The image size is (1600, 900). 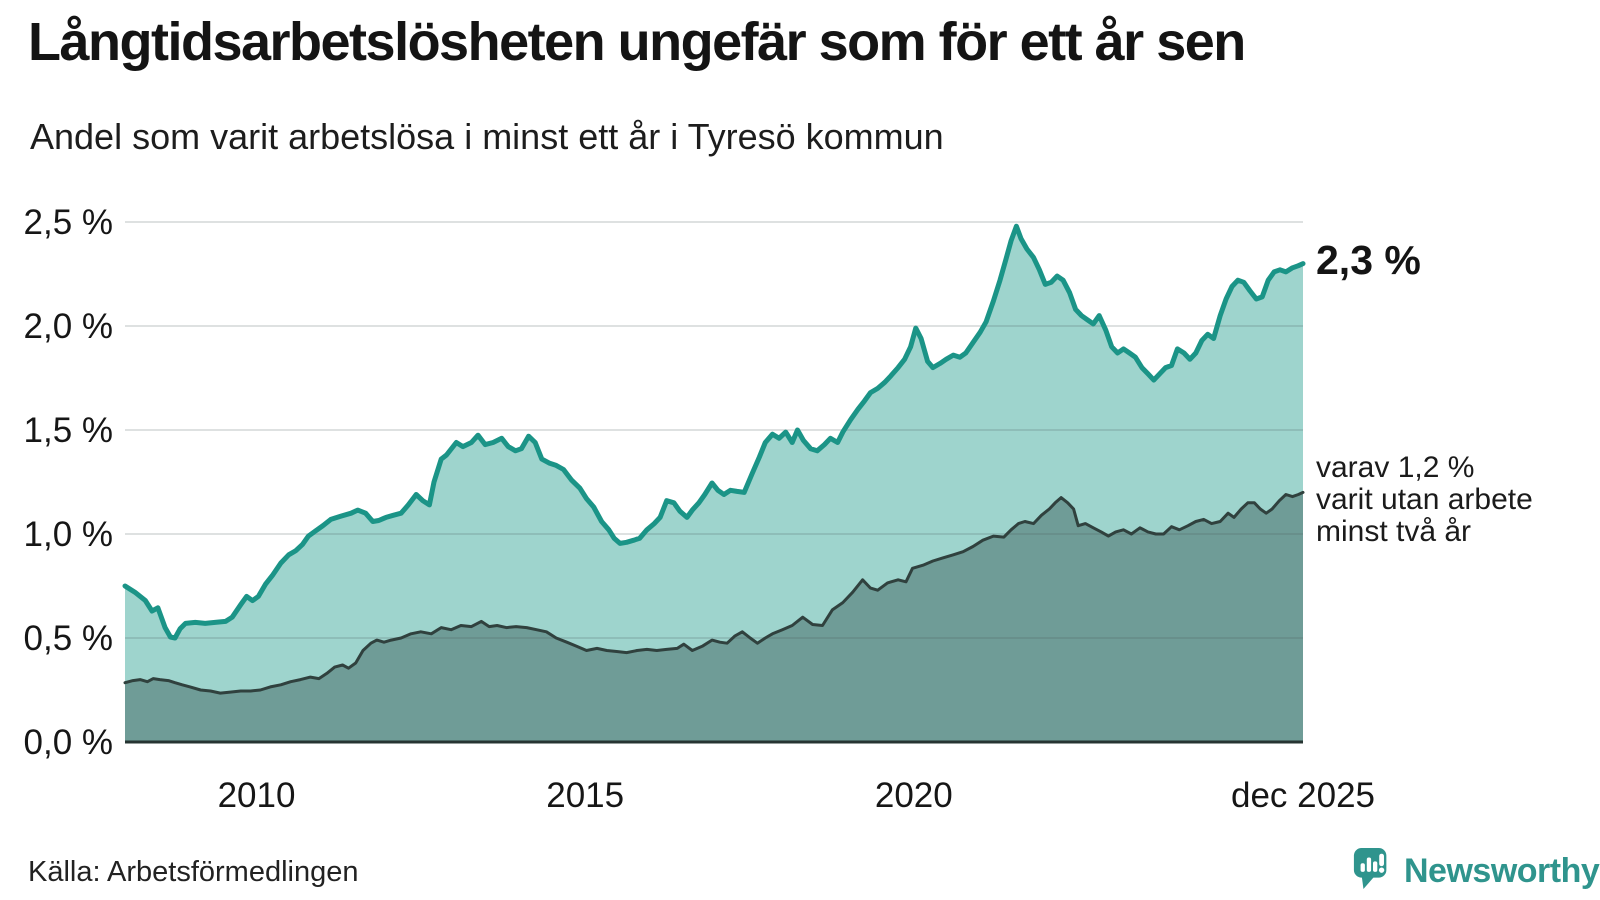 What do you see at coordinates (1394, 531) in the screenshot?
I see `series-annotation-line-3: minst två år` at bounding box center [1394, 531].